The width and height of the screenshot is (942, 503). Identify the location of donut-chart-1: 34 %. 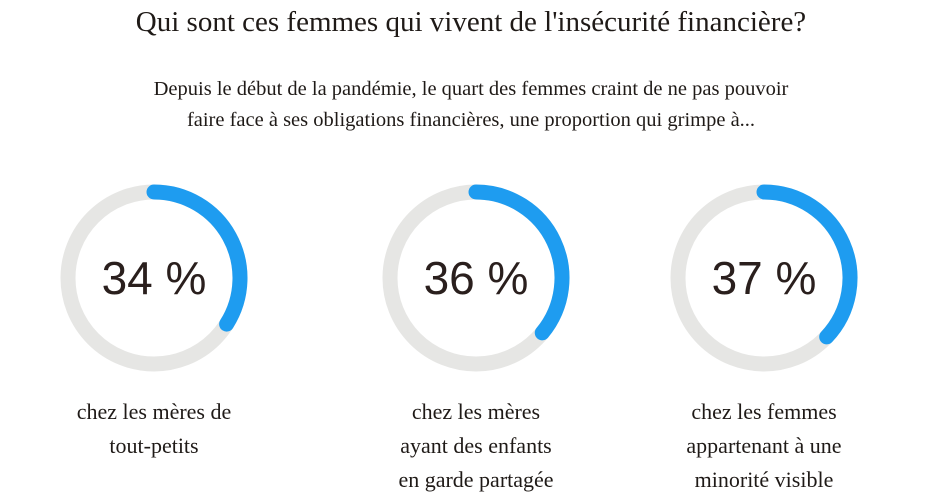
(154, 278).